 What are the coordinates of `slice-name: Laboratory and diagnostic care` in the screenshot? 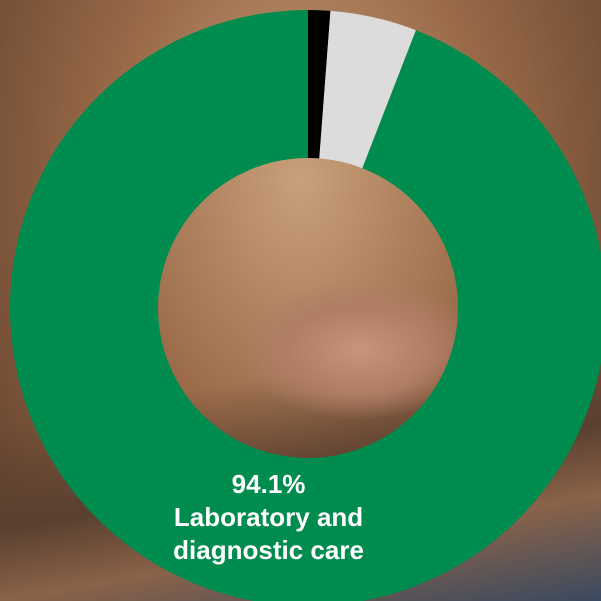 It's located at (268, 534).